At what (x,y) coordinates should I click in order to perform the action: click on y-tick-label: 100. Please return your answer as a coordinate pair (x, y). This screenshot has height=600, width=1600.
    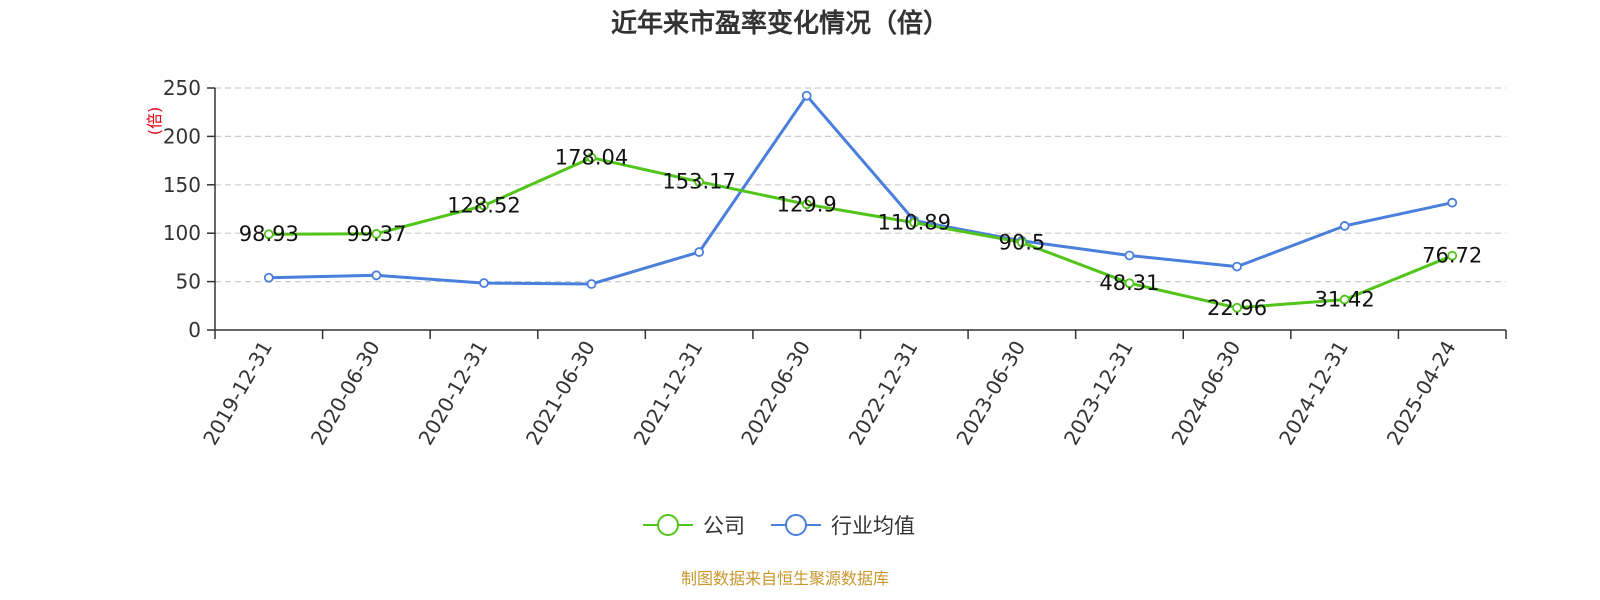
    Looking at the image, I should click on (182, 233).